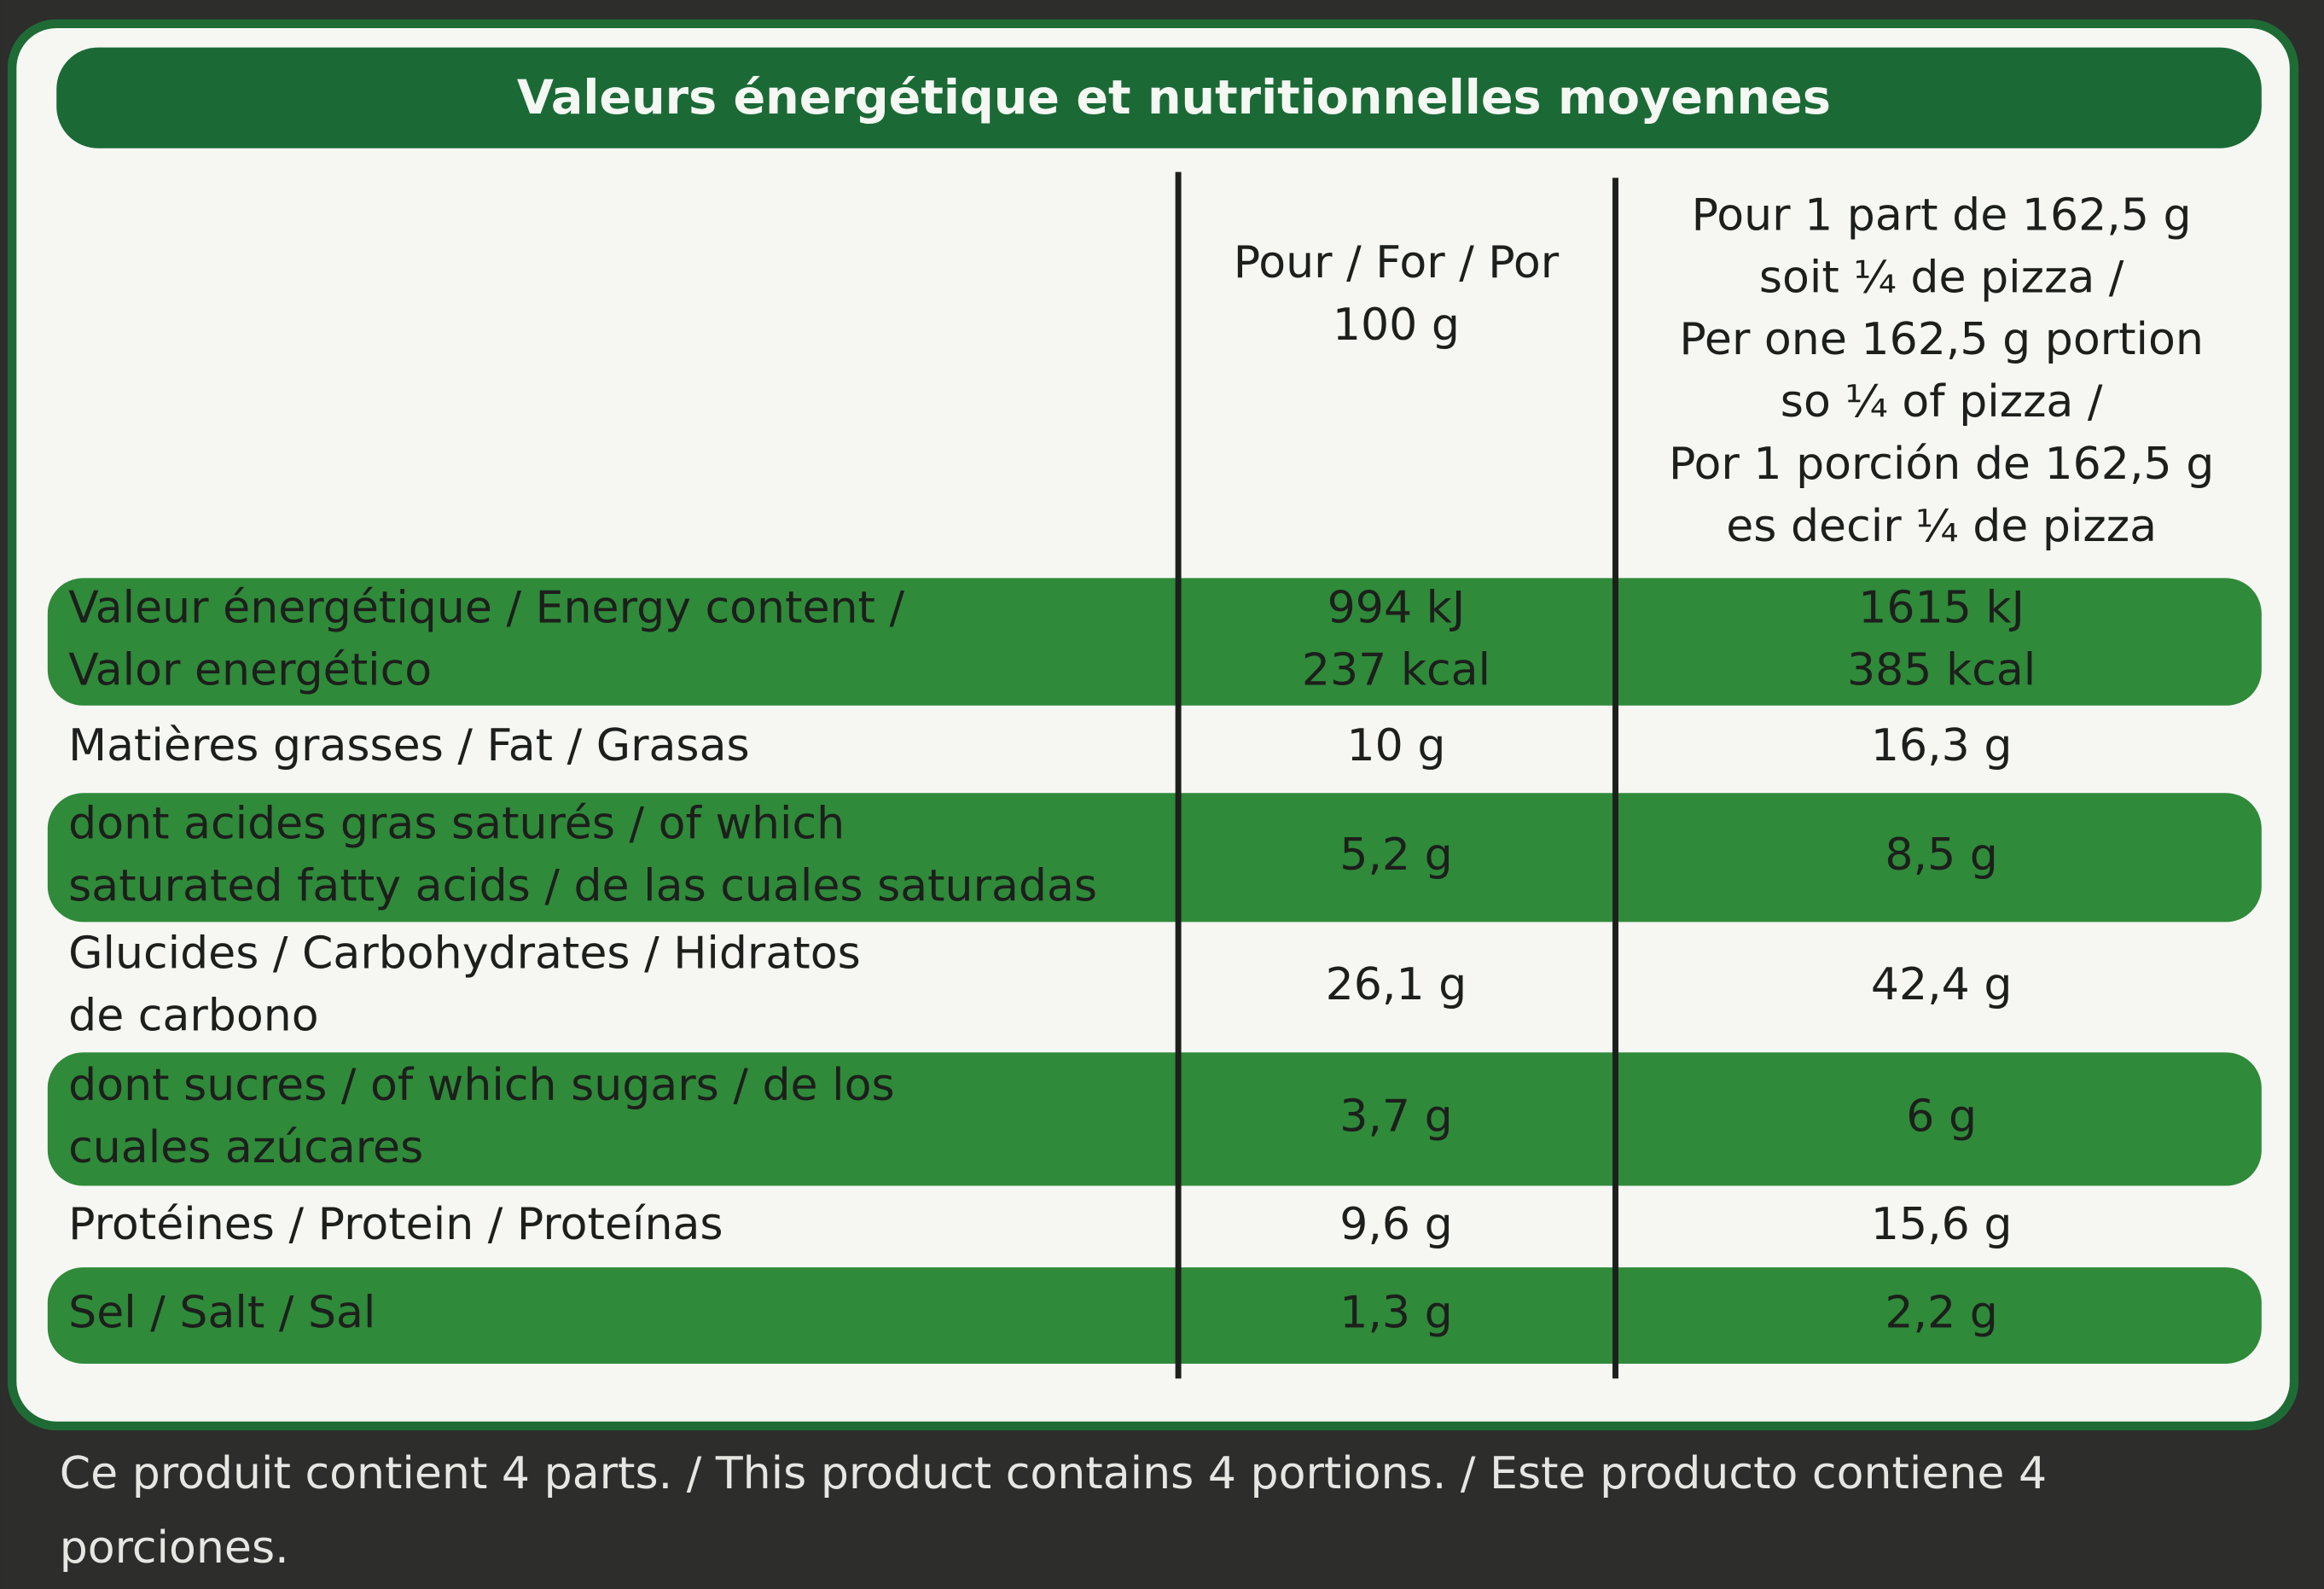 The width and height of the screenshot is (2324, 1589). I want to click on value-per-100g: 10 g, so click(1395, 746).